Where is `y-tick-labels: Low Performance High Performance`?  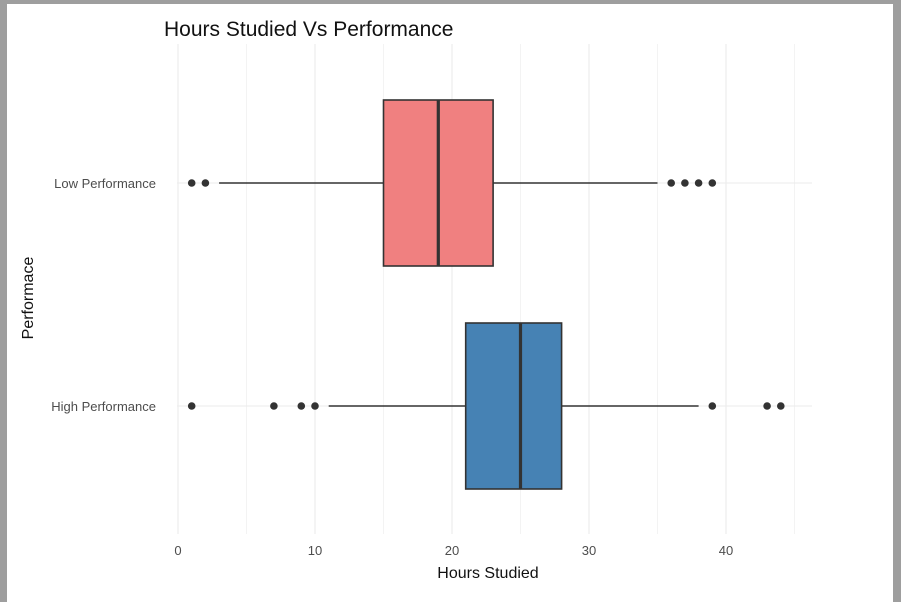
y-tick-labels: Low Performance High Performance is located at coordinates (103, 295).